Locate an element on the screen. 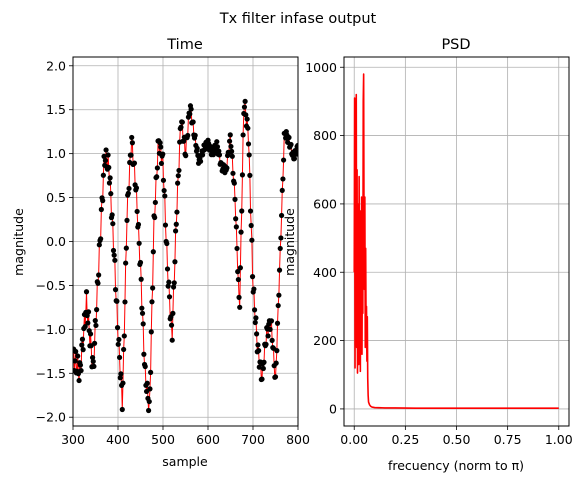  time-ytick-label-4: 0.0 is located at coordinates (56, 241).